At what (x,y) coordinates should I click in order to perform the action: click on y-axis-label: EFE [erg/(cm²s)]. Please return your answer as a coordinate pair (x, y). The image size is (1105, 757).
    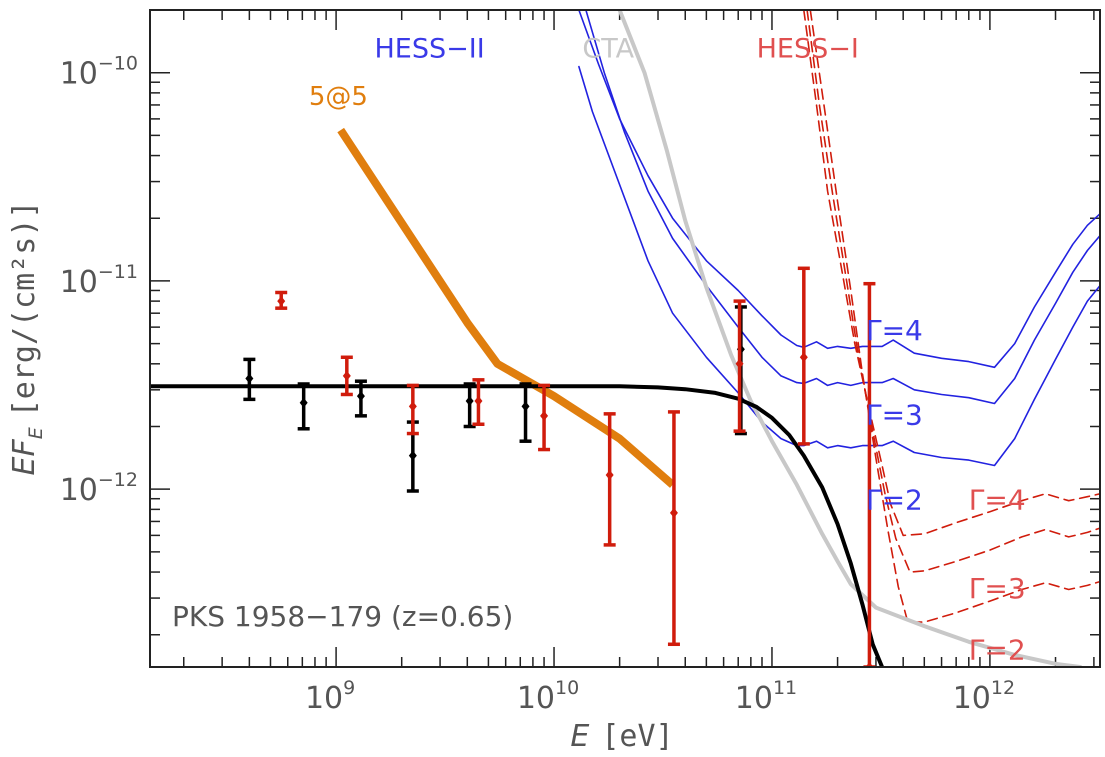
    Looking at the image, I should click on (27, 338).